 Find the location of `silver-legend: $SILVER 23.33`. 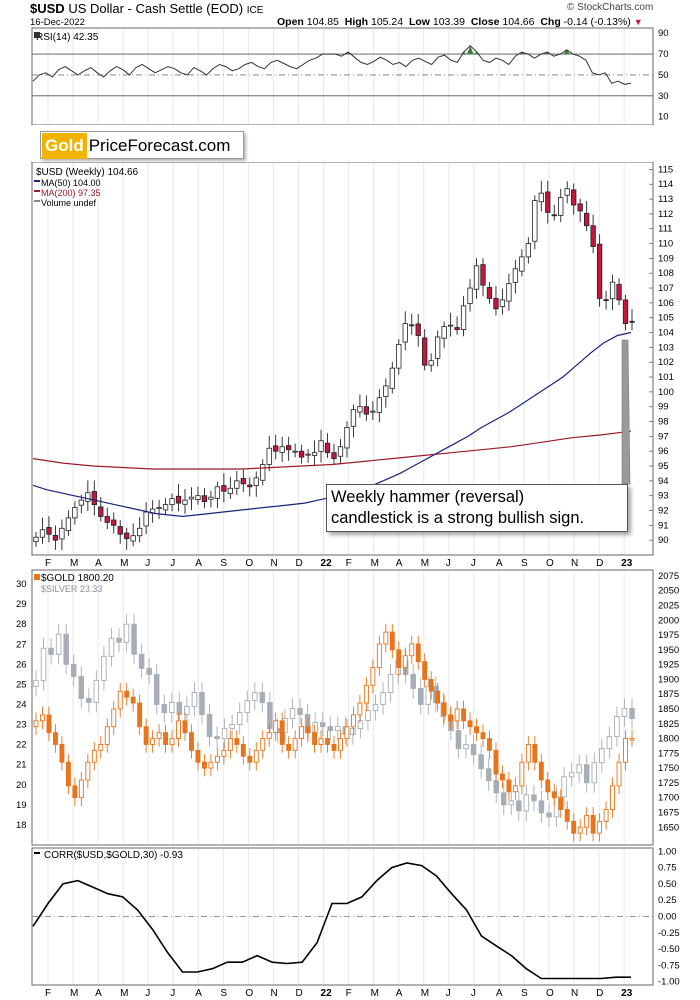

silver-legend: $SILVER 23.33 is located at coordinates (71, 589).